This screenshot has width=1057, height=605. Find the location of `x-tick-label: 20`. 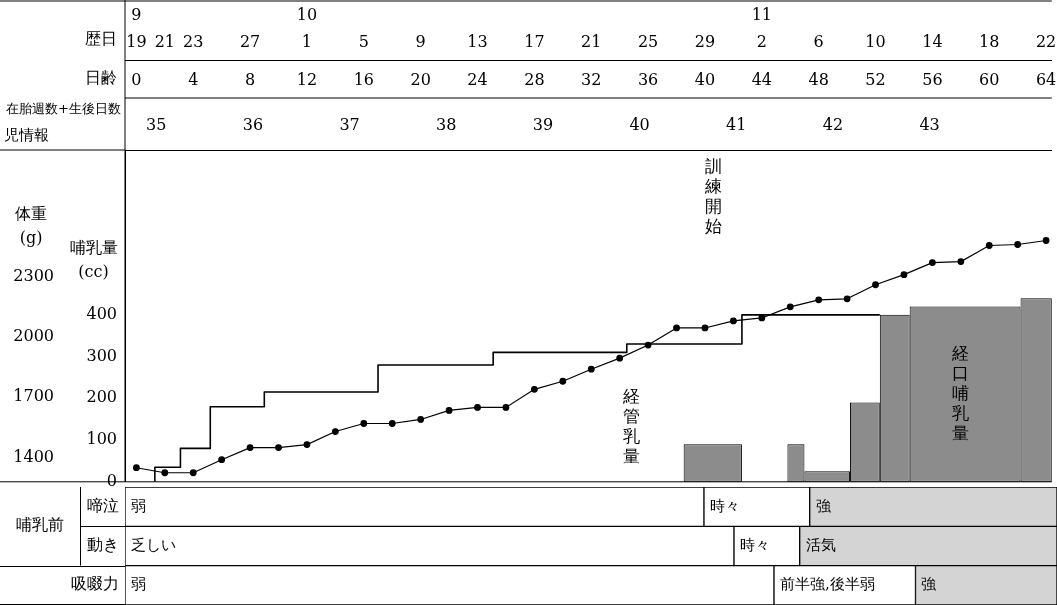

x-tick-label: 20 is located at coordinates (420, 79).